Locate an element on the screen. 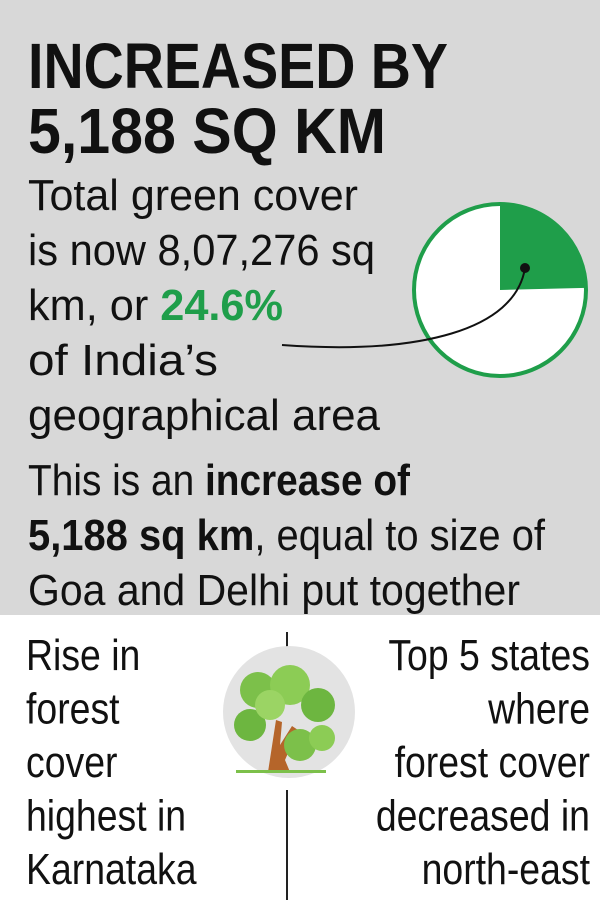 The height and width of the screenshot is (910, 600). right-line: where is located at coordinates (538, 709).